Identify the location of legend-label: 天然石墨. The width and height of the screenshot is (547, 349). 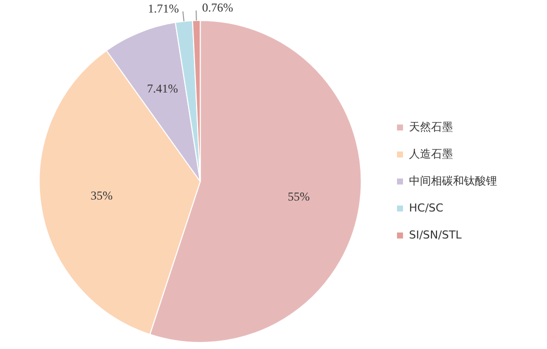
(431, 127).